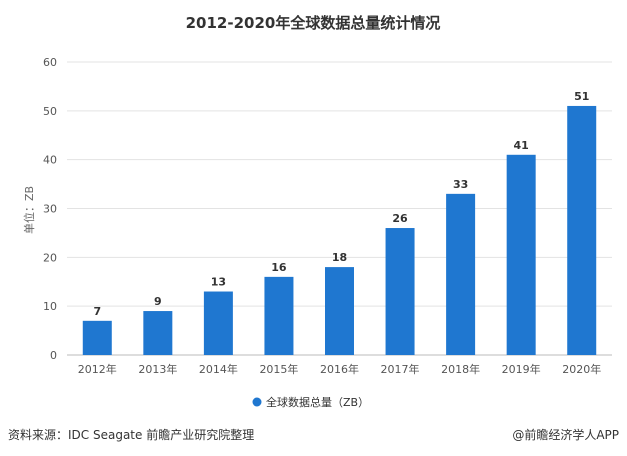  What do you see at coordinates (317, 402) in the screenshot?
I see `legend-label: 全球数据总量（ZB）` at bounding box center [317, 402].